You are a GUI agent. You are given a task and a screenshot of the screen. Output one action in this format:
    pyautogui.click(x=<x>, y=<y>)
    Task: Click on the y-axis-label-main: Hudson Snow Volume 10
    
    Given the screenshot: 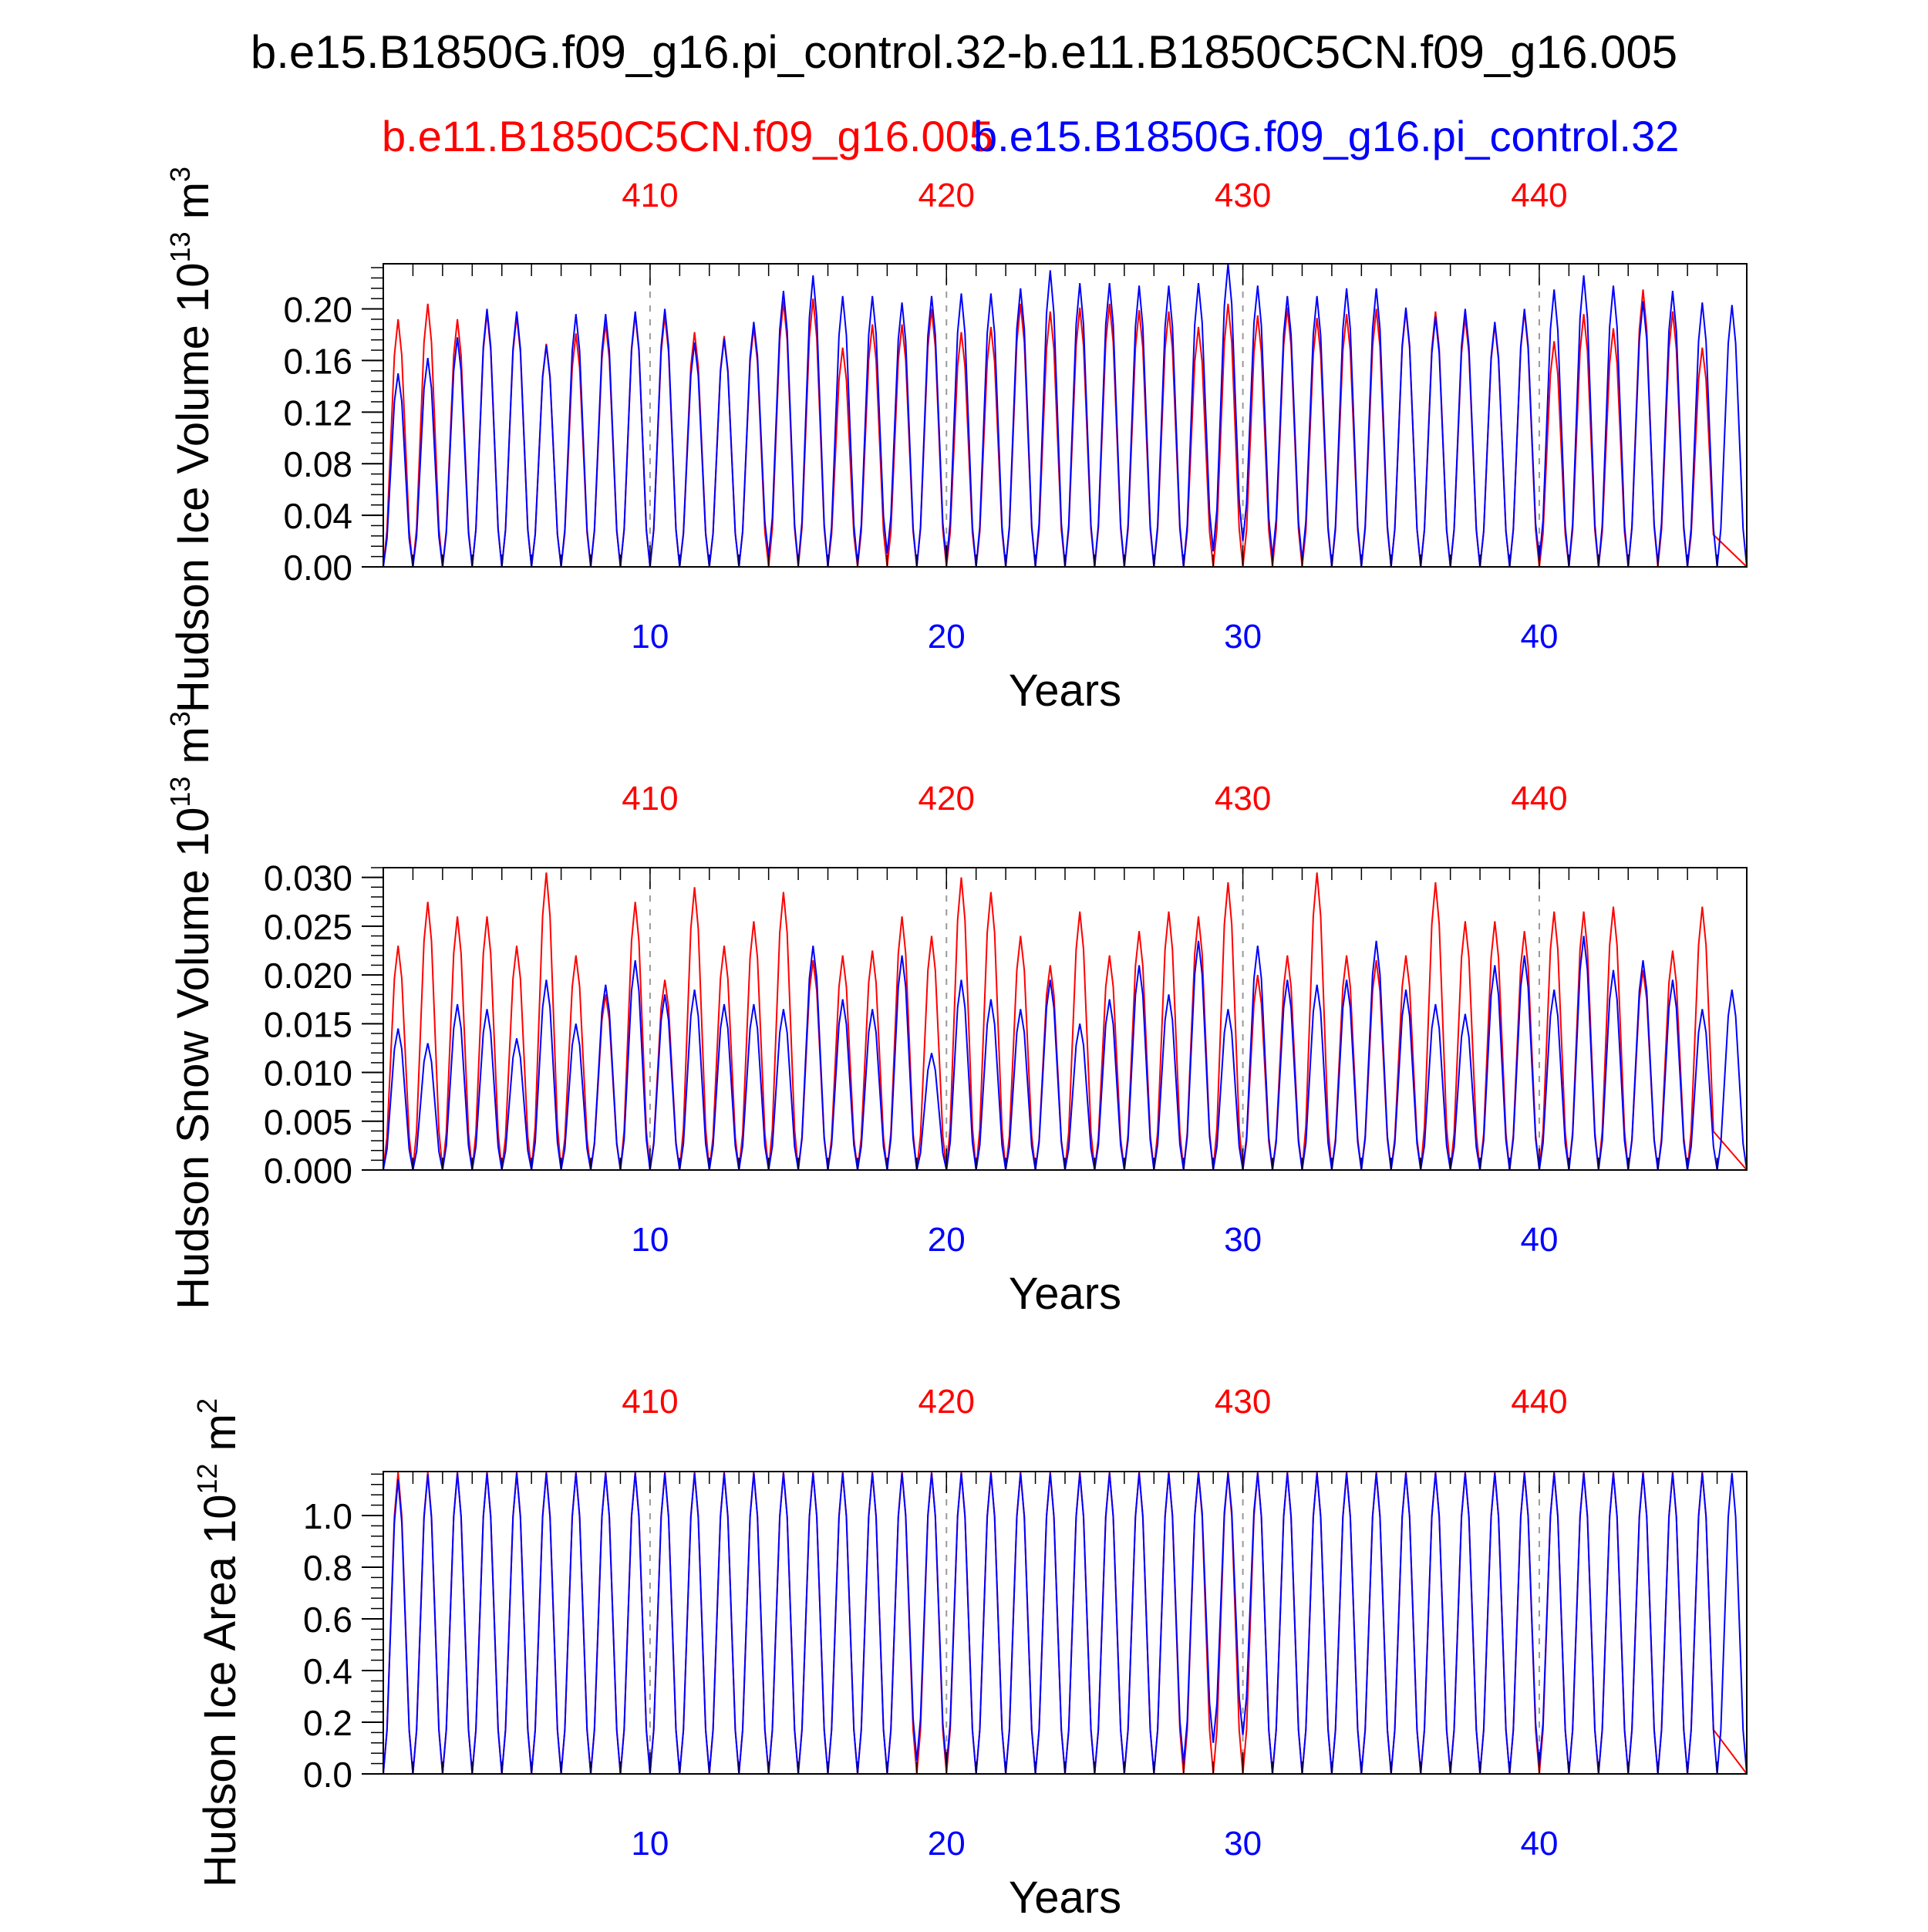 What is the action you would take?
    pyautogui.click(x=193, y=1059)
    